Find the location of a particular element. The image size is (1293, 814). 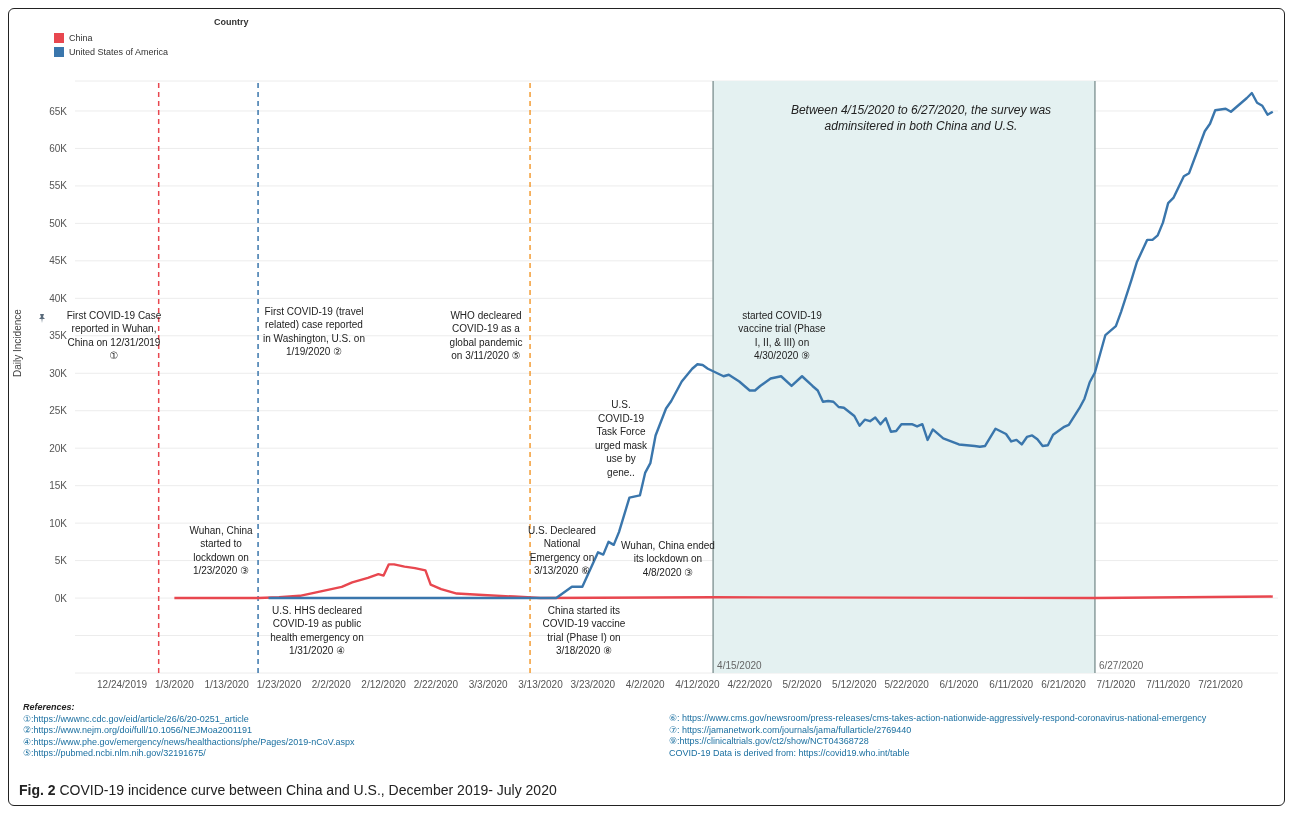

x-tick-label: 6/11/2020 is located at coordinates (1011, 685).